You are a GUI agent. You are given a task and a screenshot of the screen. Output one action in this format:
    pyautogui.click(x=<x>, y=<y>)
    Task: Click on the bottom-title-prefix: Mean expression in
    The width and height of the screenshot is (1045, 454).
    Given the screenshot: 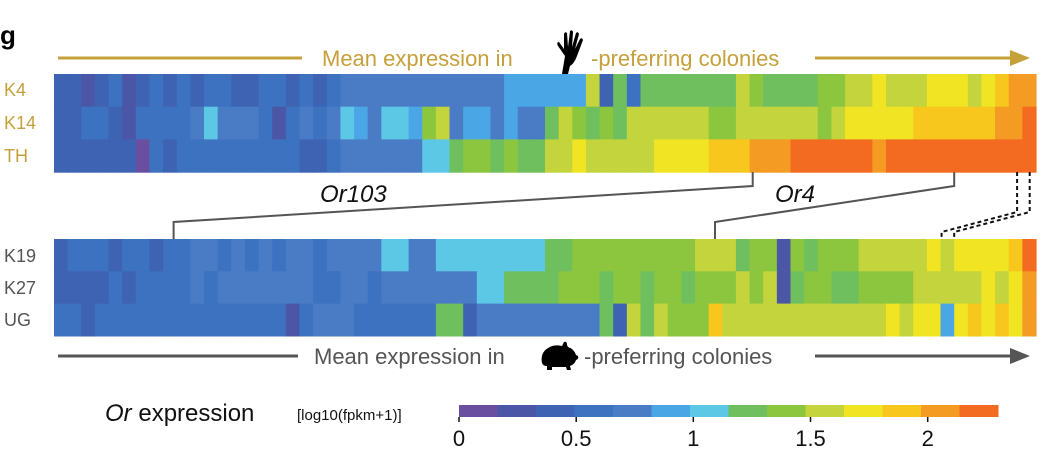 What is the action you would take?
    pyautogui.click(x=409, y=356)
    